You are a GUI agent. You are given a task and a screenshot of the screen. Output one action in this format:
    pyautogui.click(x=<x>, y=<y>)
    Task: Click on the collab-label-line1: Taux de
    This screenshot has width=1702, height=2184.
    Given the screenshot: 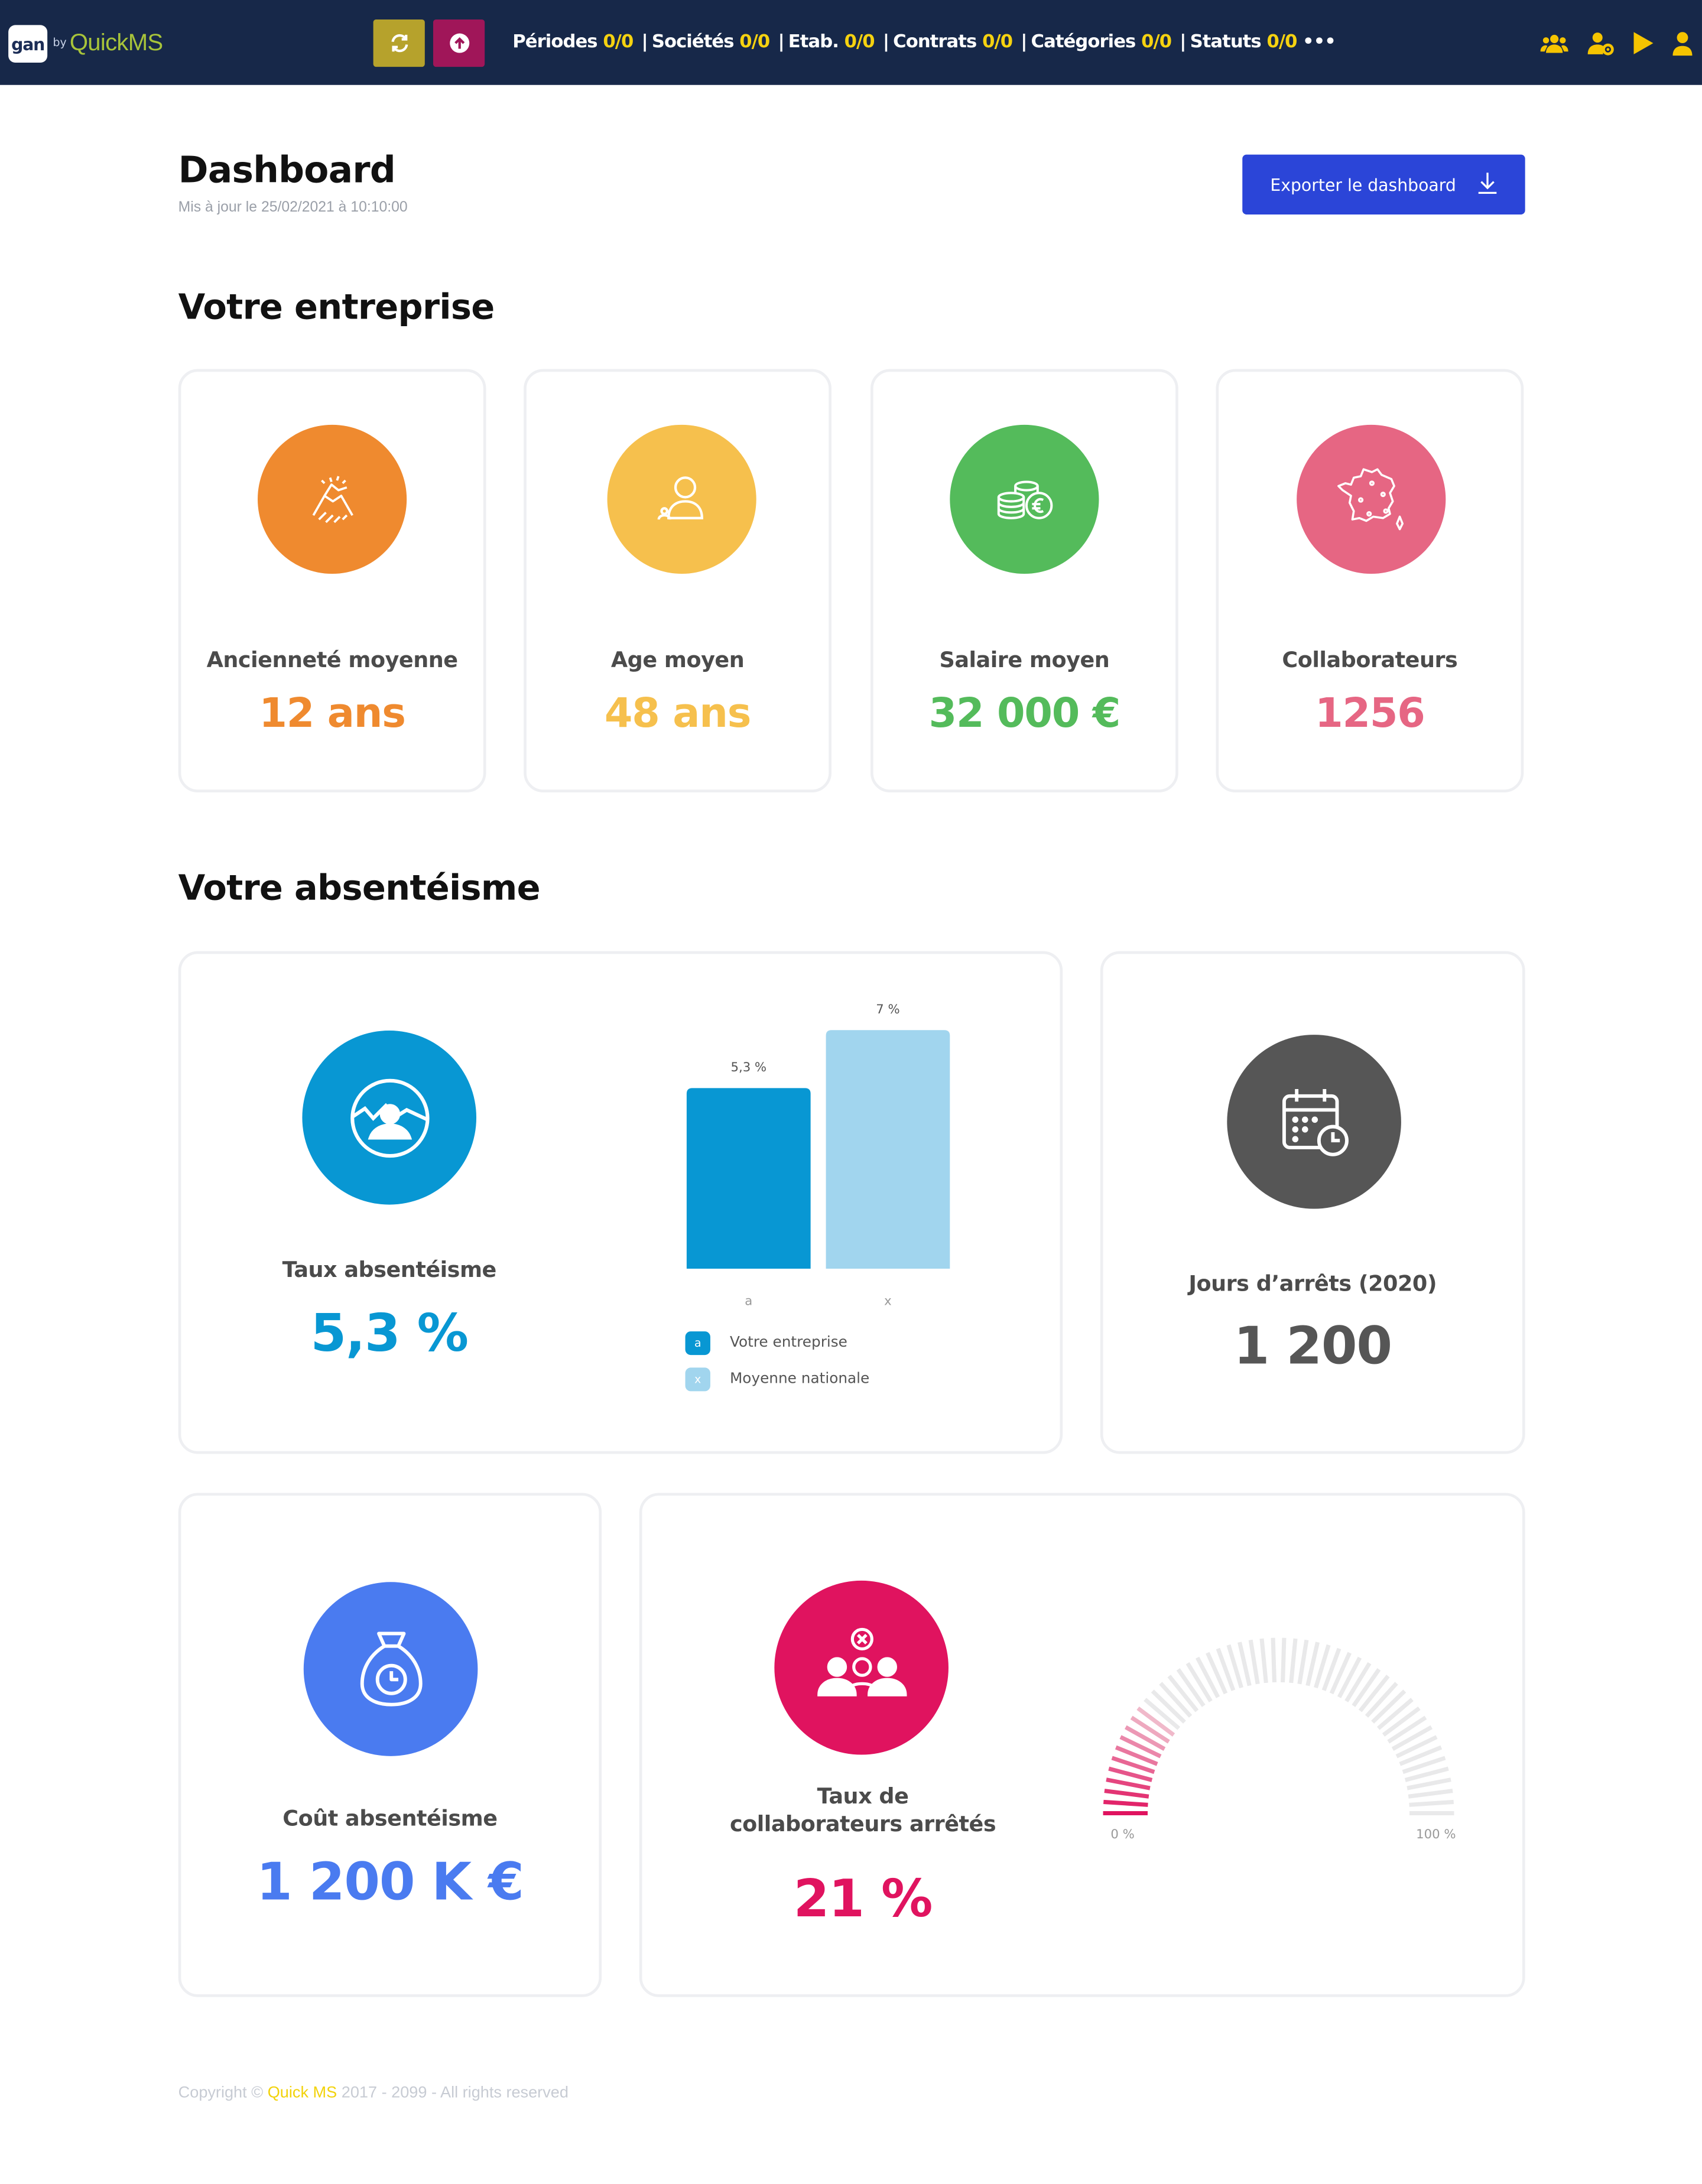 What is the action you would take?
    pyautogui.click(x=863, y=1796)
    